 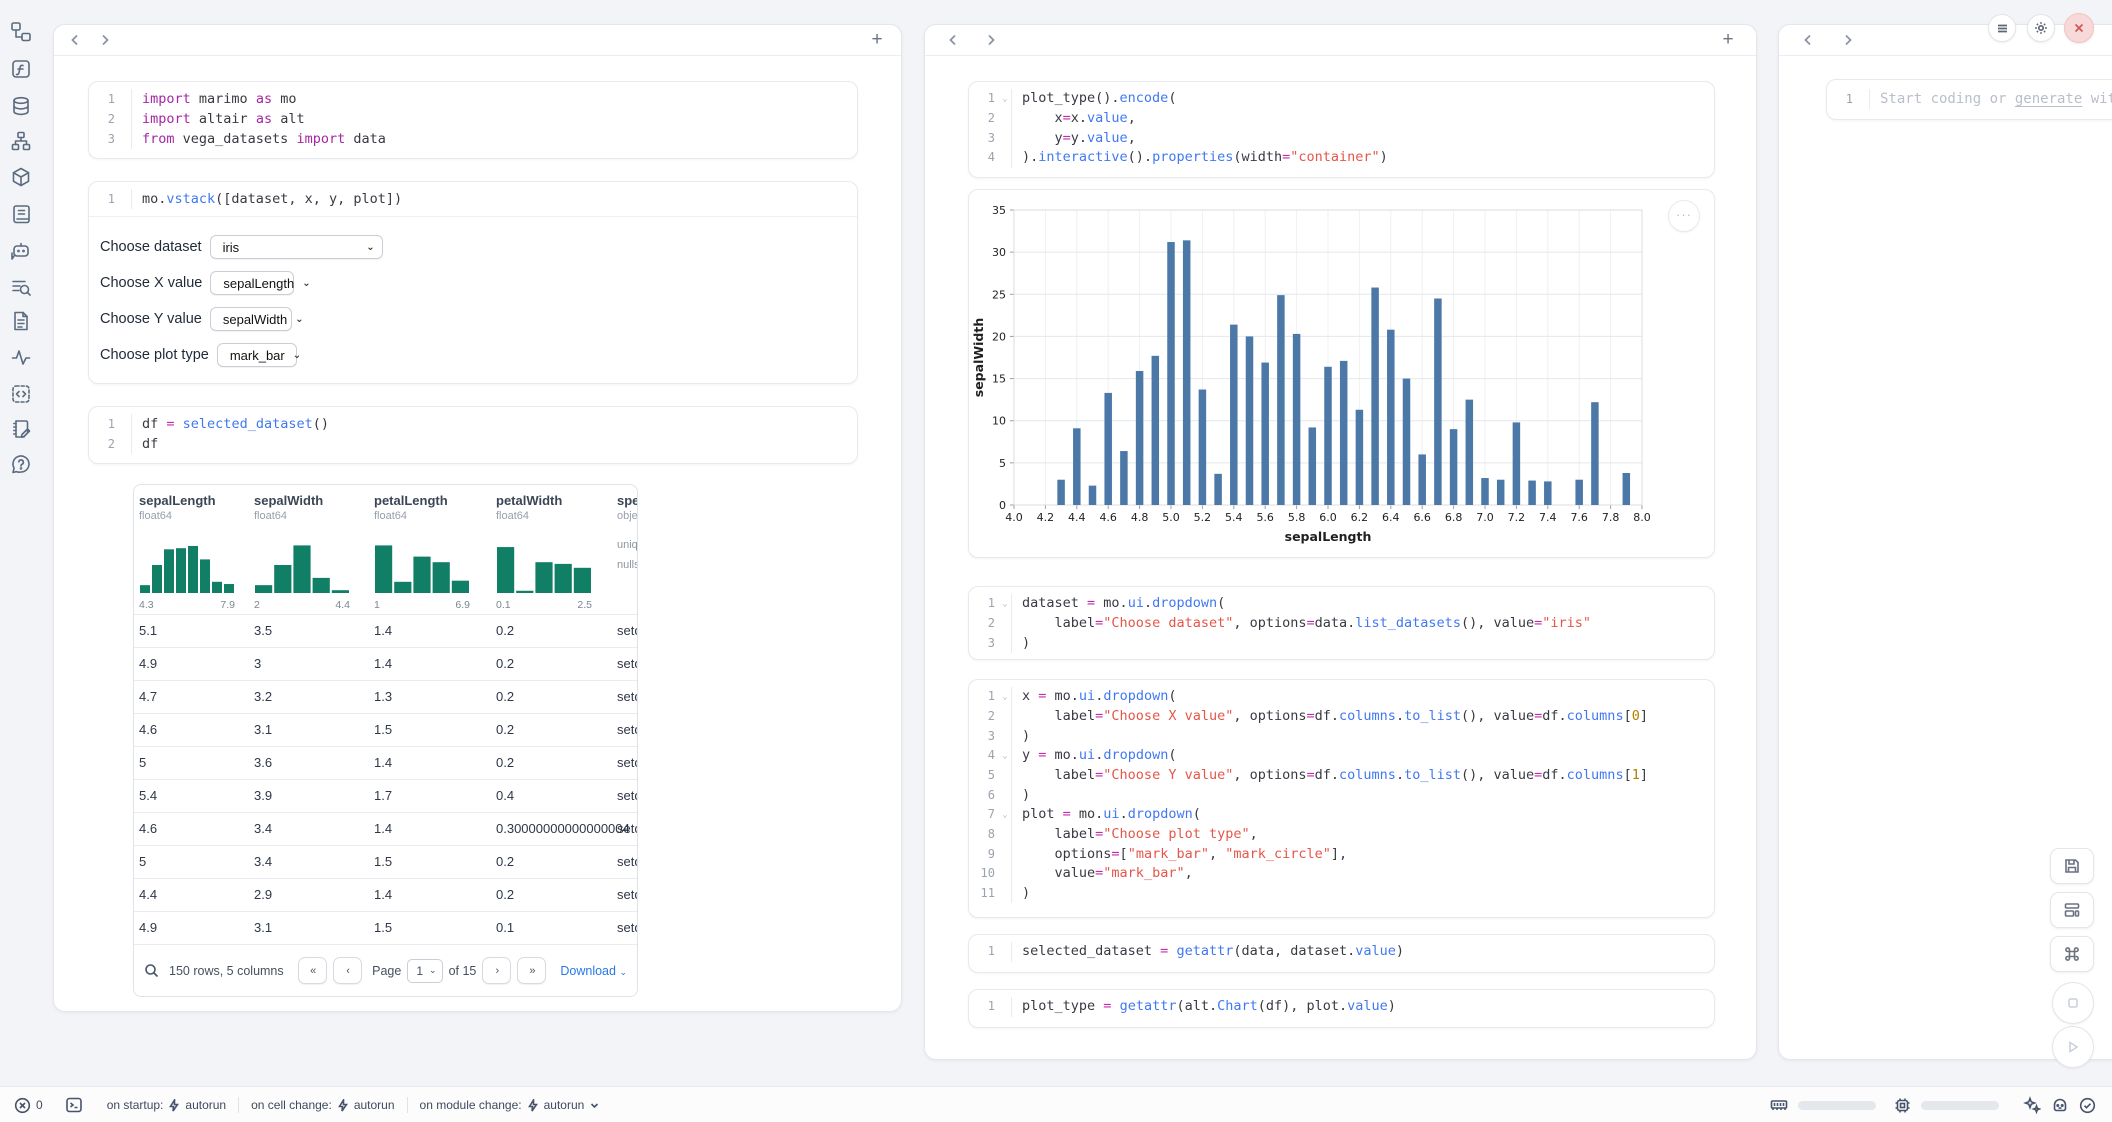 I want to click on y-value-select: sepalWidth ⌄, so click(x=256, y=319).